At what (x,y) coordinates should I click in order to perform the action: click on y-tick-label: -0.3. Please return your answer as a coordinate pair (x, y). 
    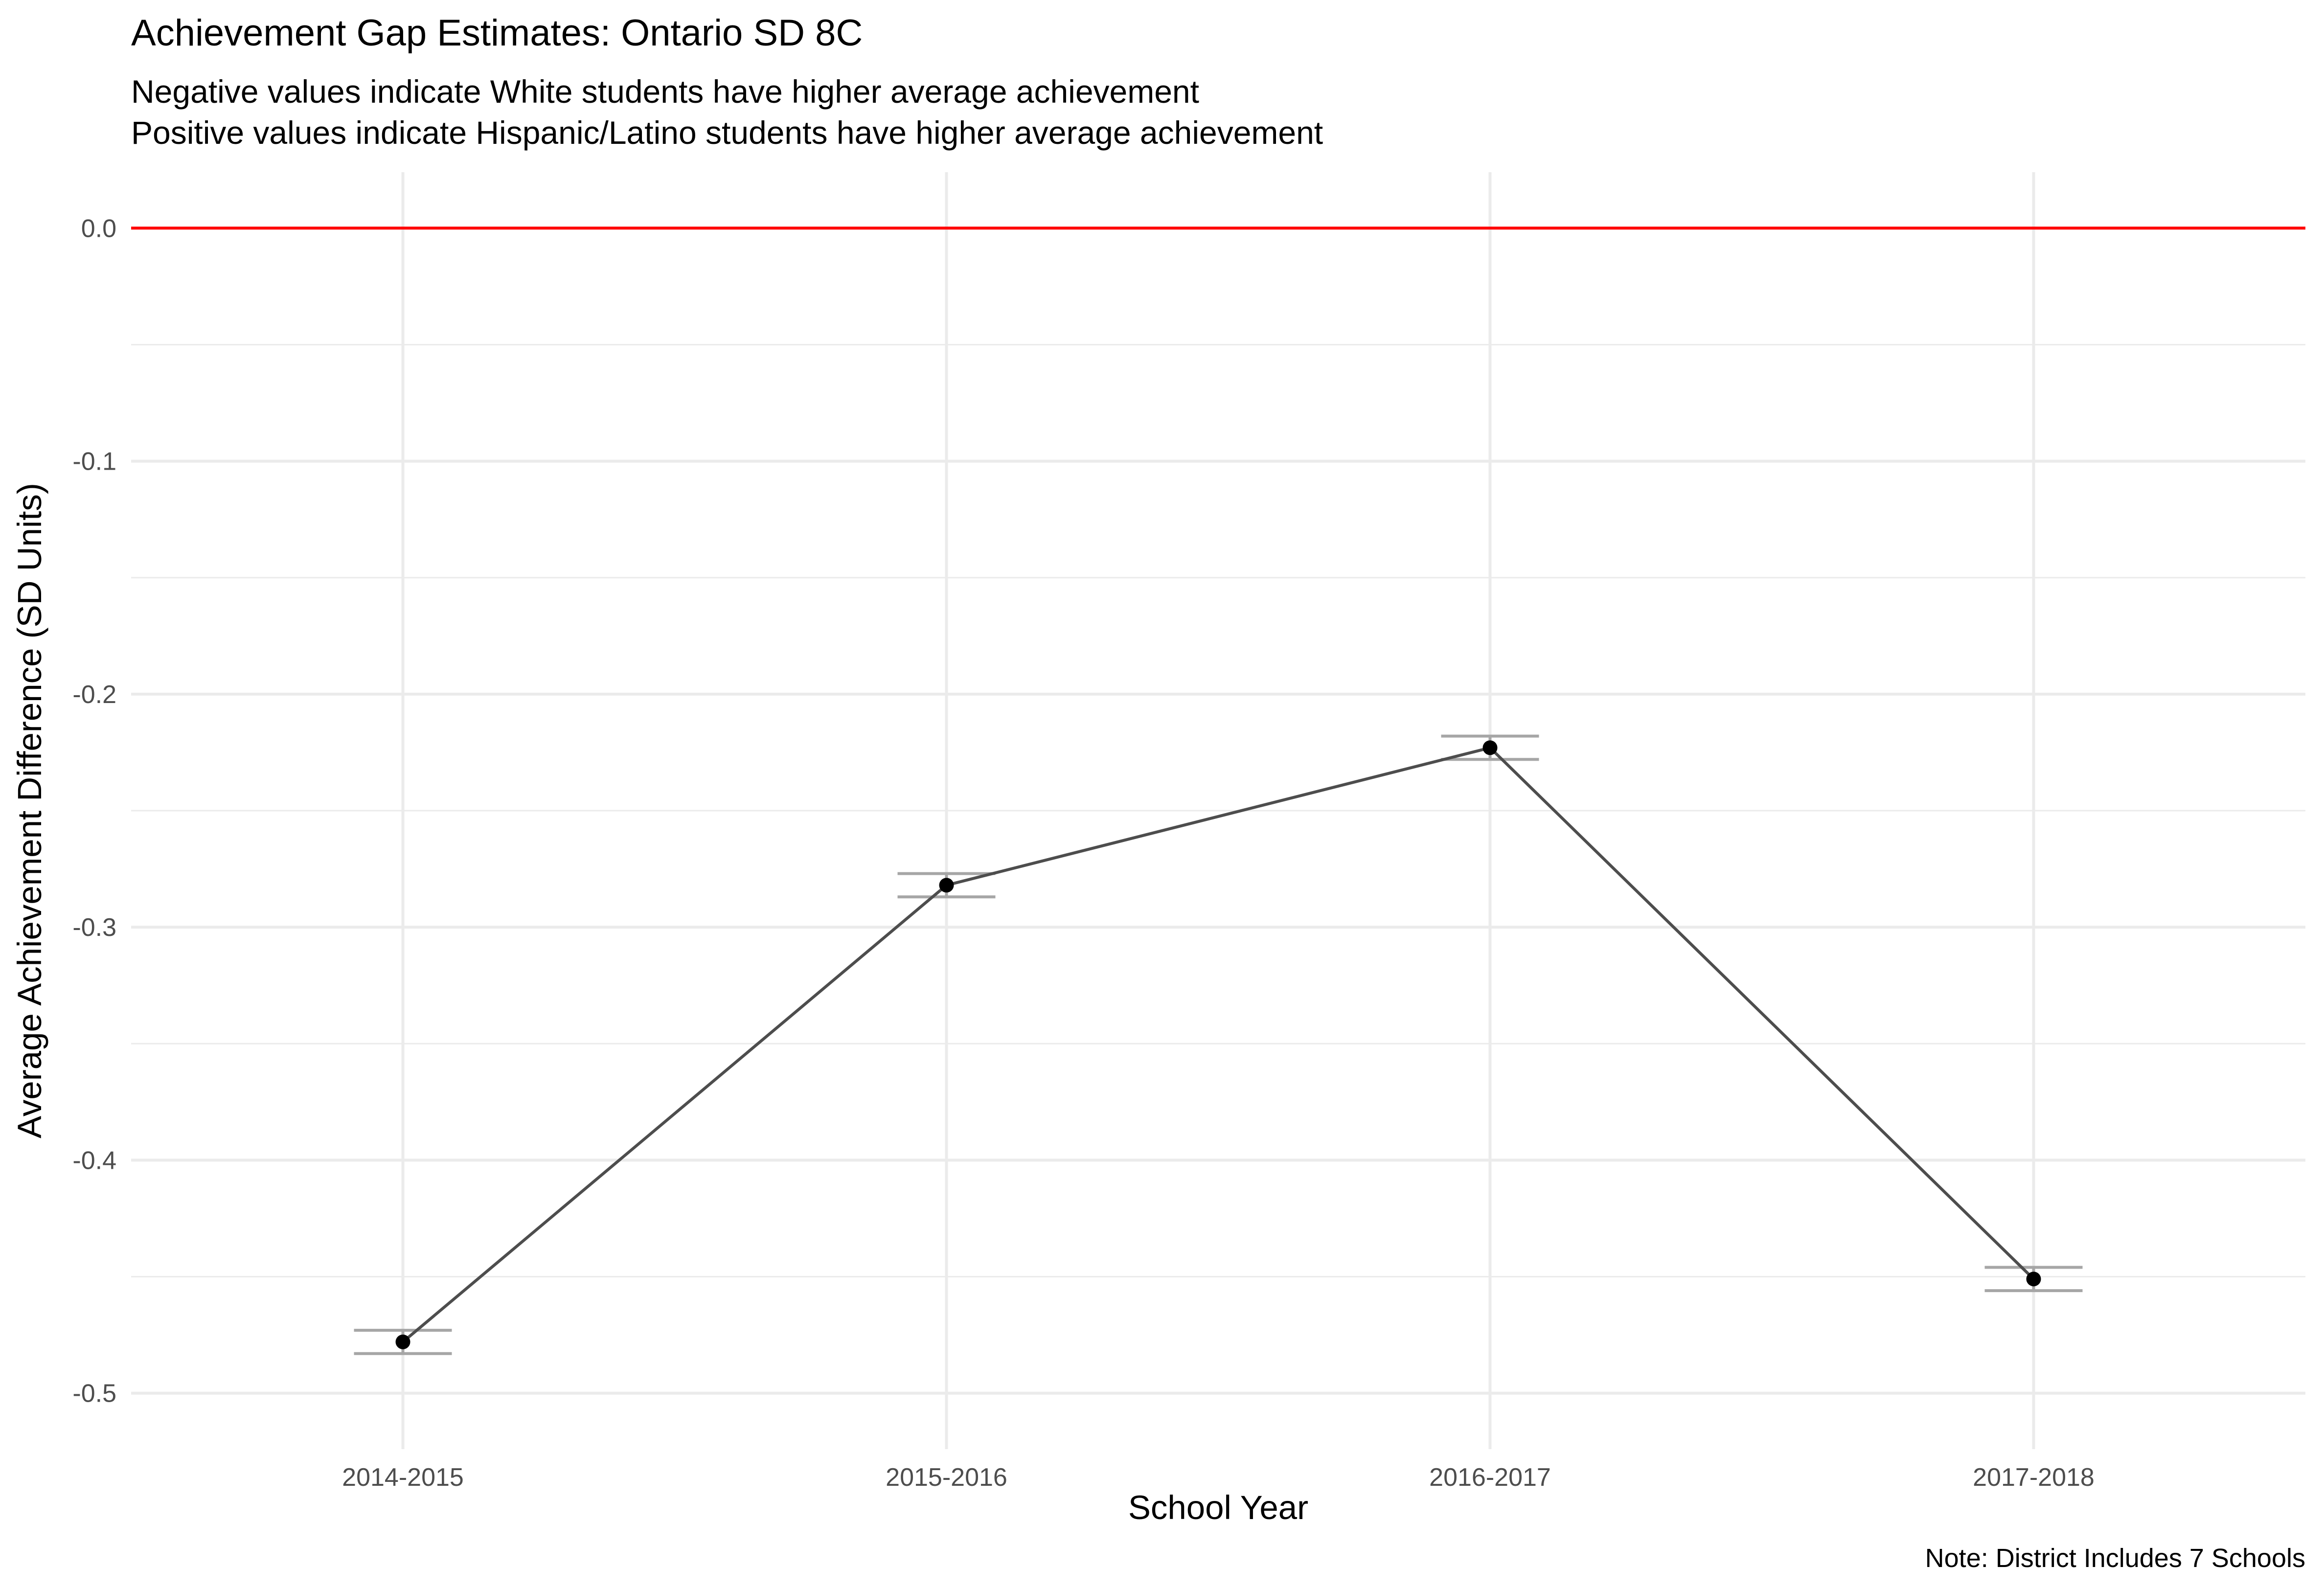
    Looking at the image, I should click on (94, 928).